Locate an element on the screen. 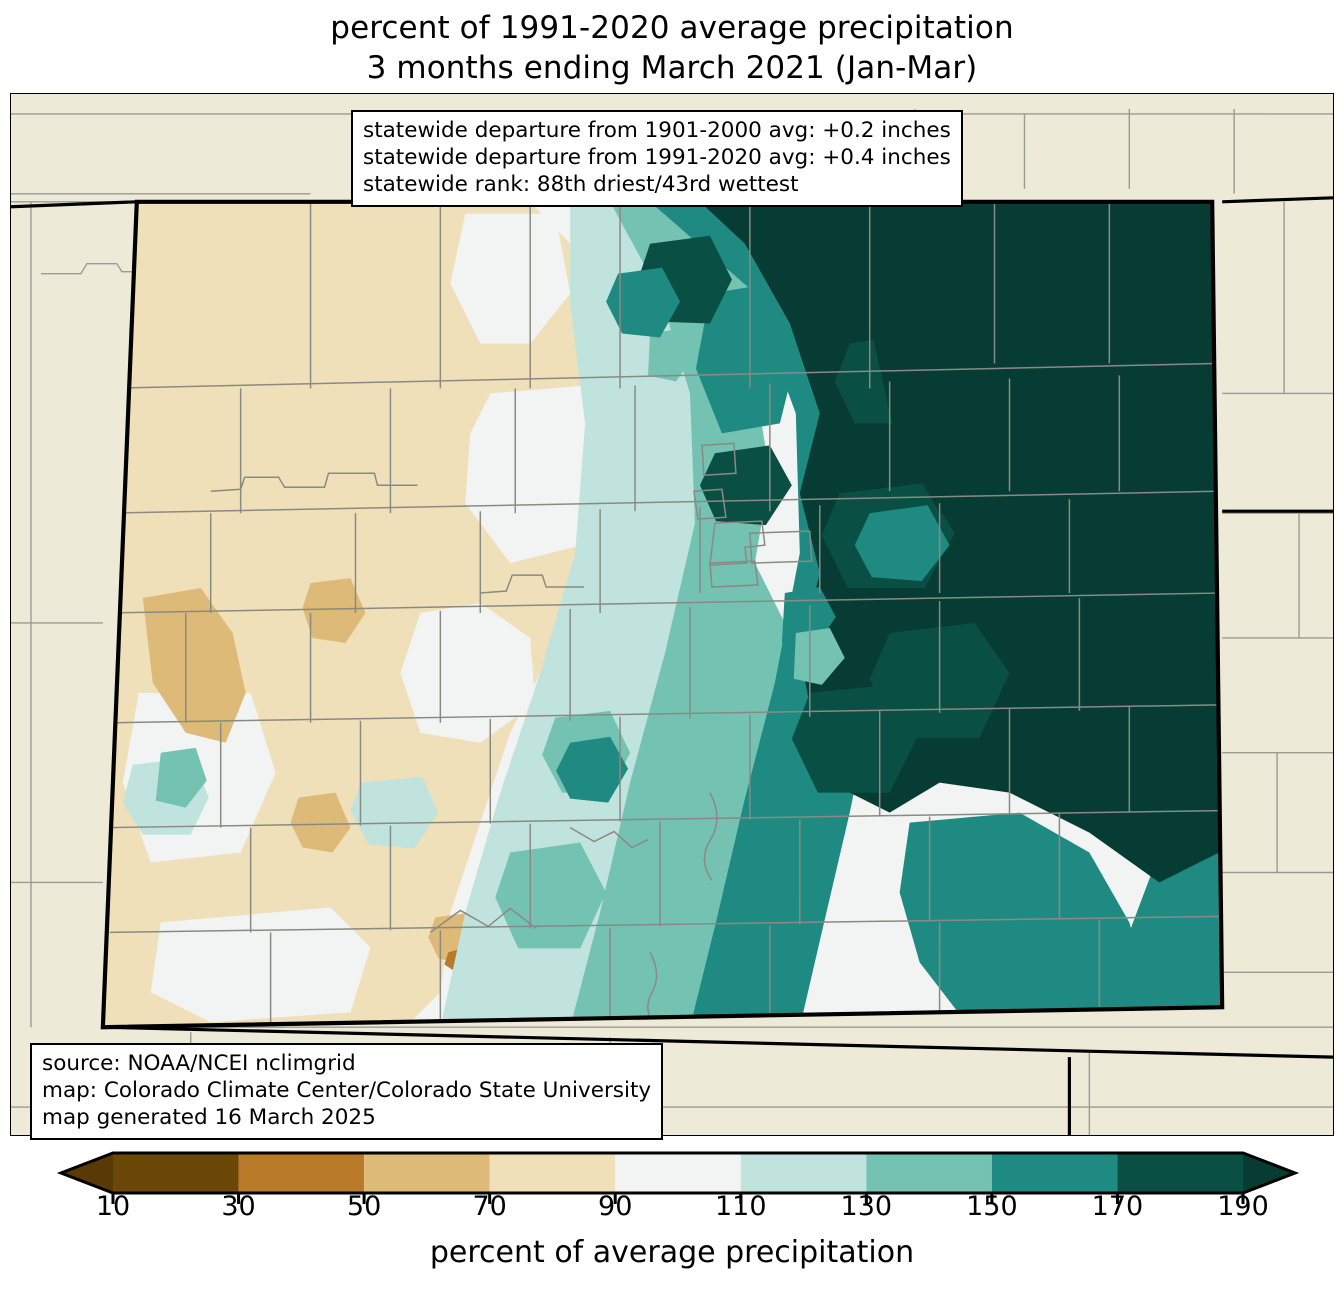 The image size is (1344, 1299). colorbar-extend-high is located at coordinates (1269, 1173).